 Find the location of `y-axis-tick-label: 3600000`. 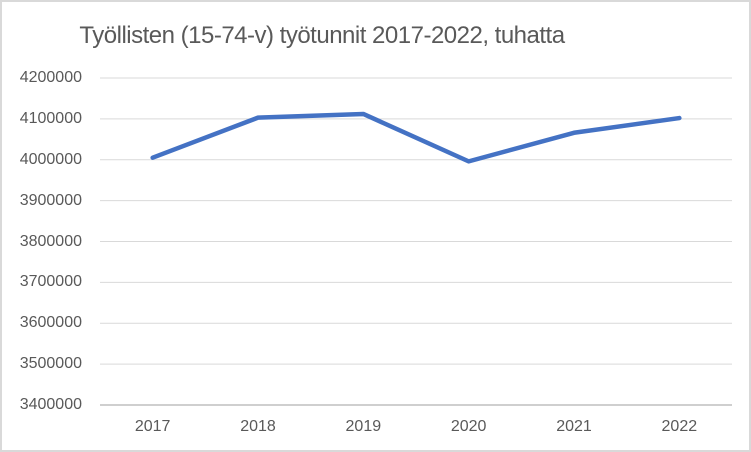

y-axis-tick-label: 3600000 is located at coordinates (50, 323).